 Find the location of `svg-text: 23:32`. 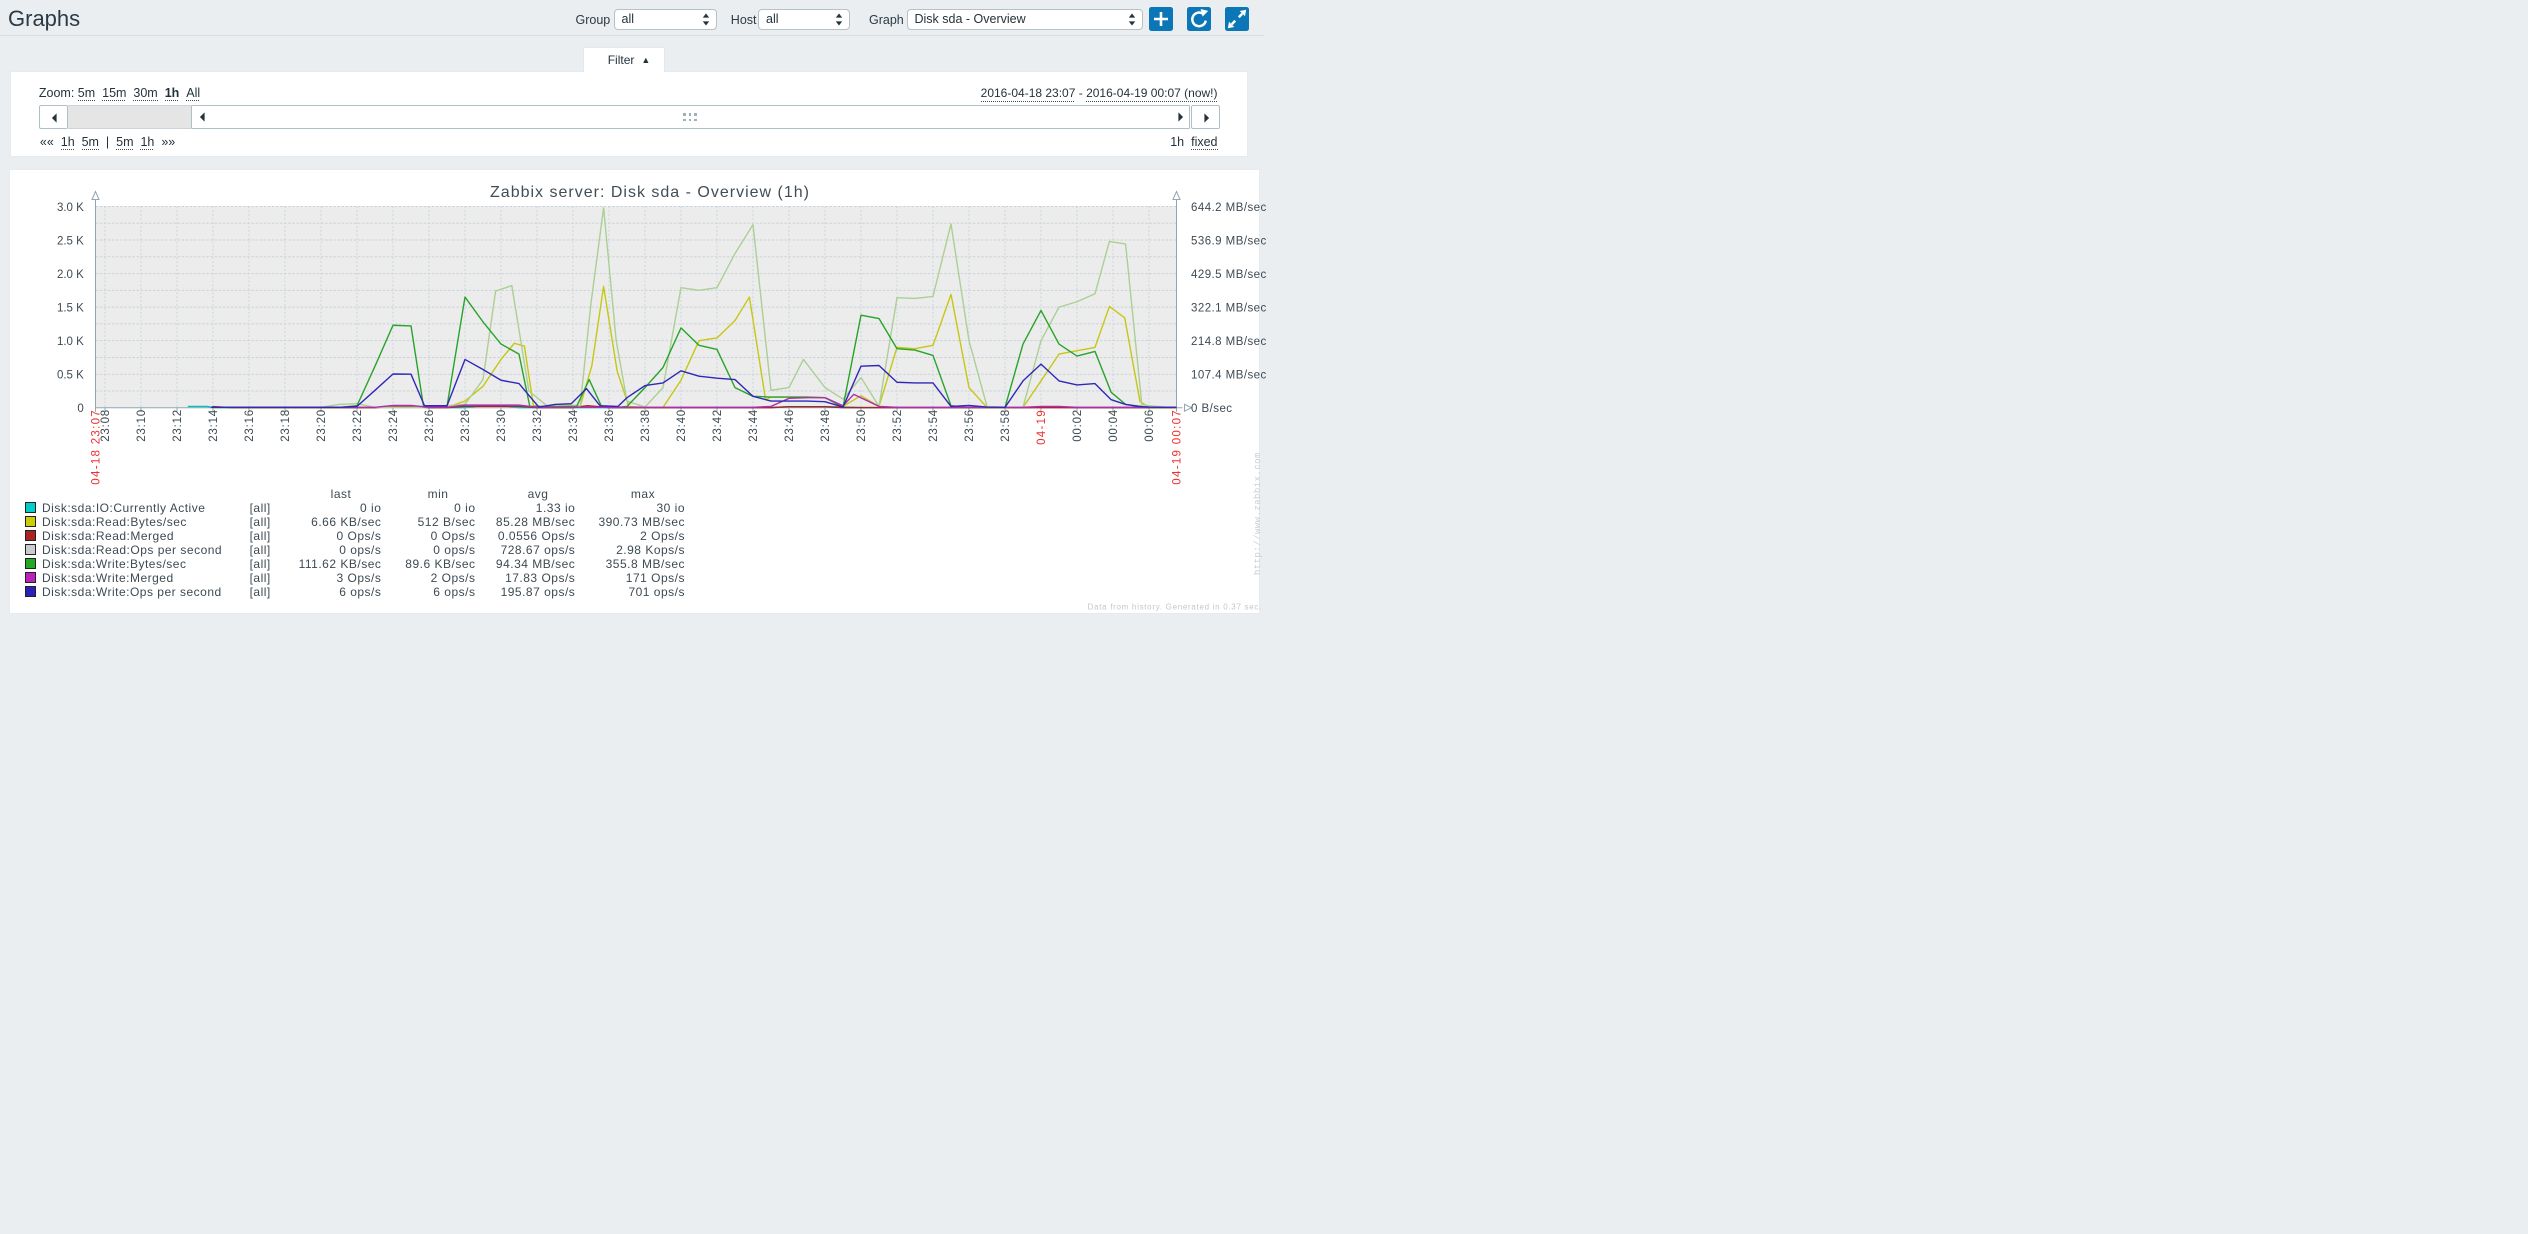

svg-text: 23:32 is located at coordinates (538, 425).